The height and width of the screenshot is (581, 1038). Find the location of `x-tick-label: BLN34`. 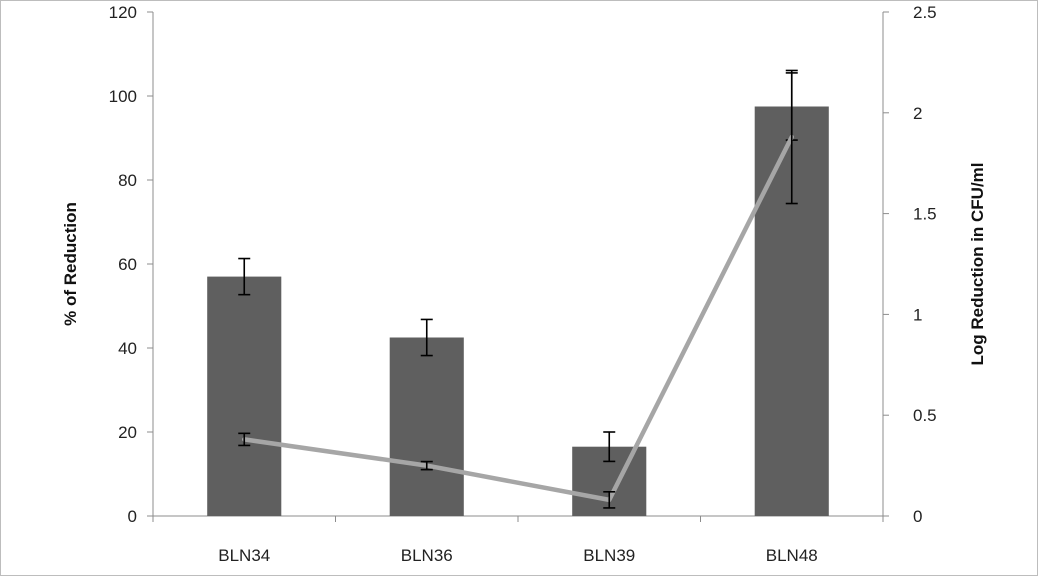

x-tick-label: BLN34 is located at coordinates (244, 555).